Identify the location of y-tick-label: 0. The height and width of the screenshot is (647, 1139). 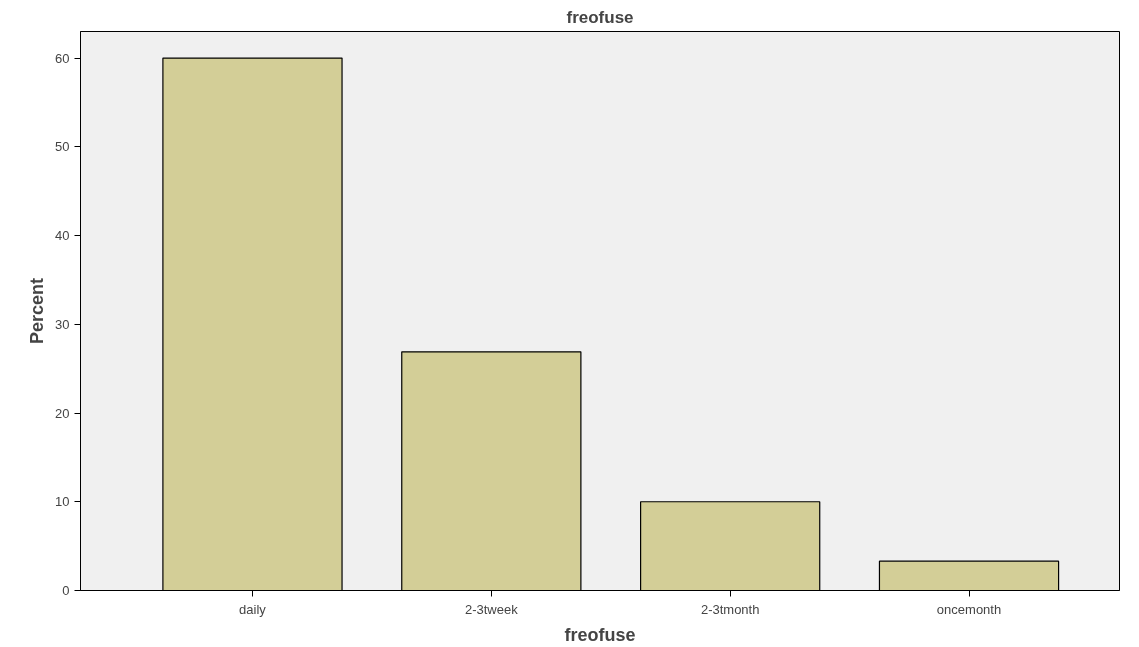
(66, 590).